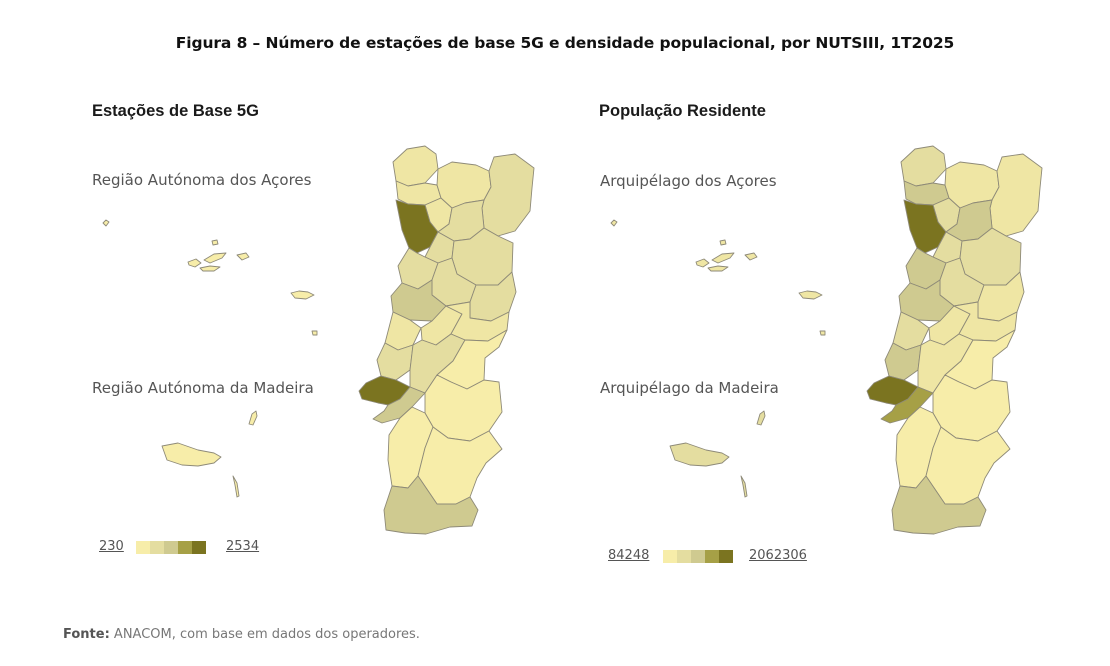 This screenshot has height=666, width=1110. Describe the element at coordinates (778, 555) in the screenshot. I see `legend-max-population: 2062306` at that location.